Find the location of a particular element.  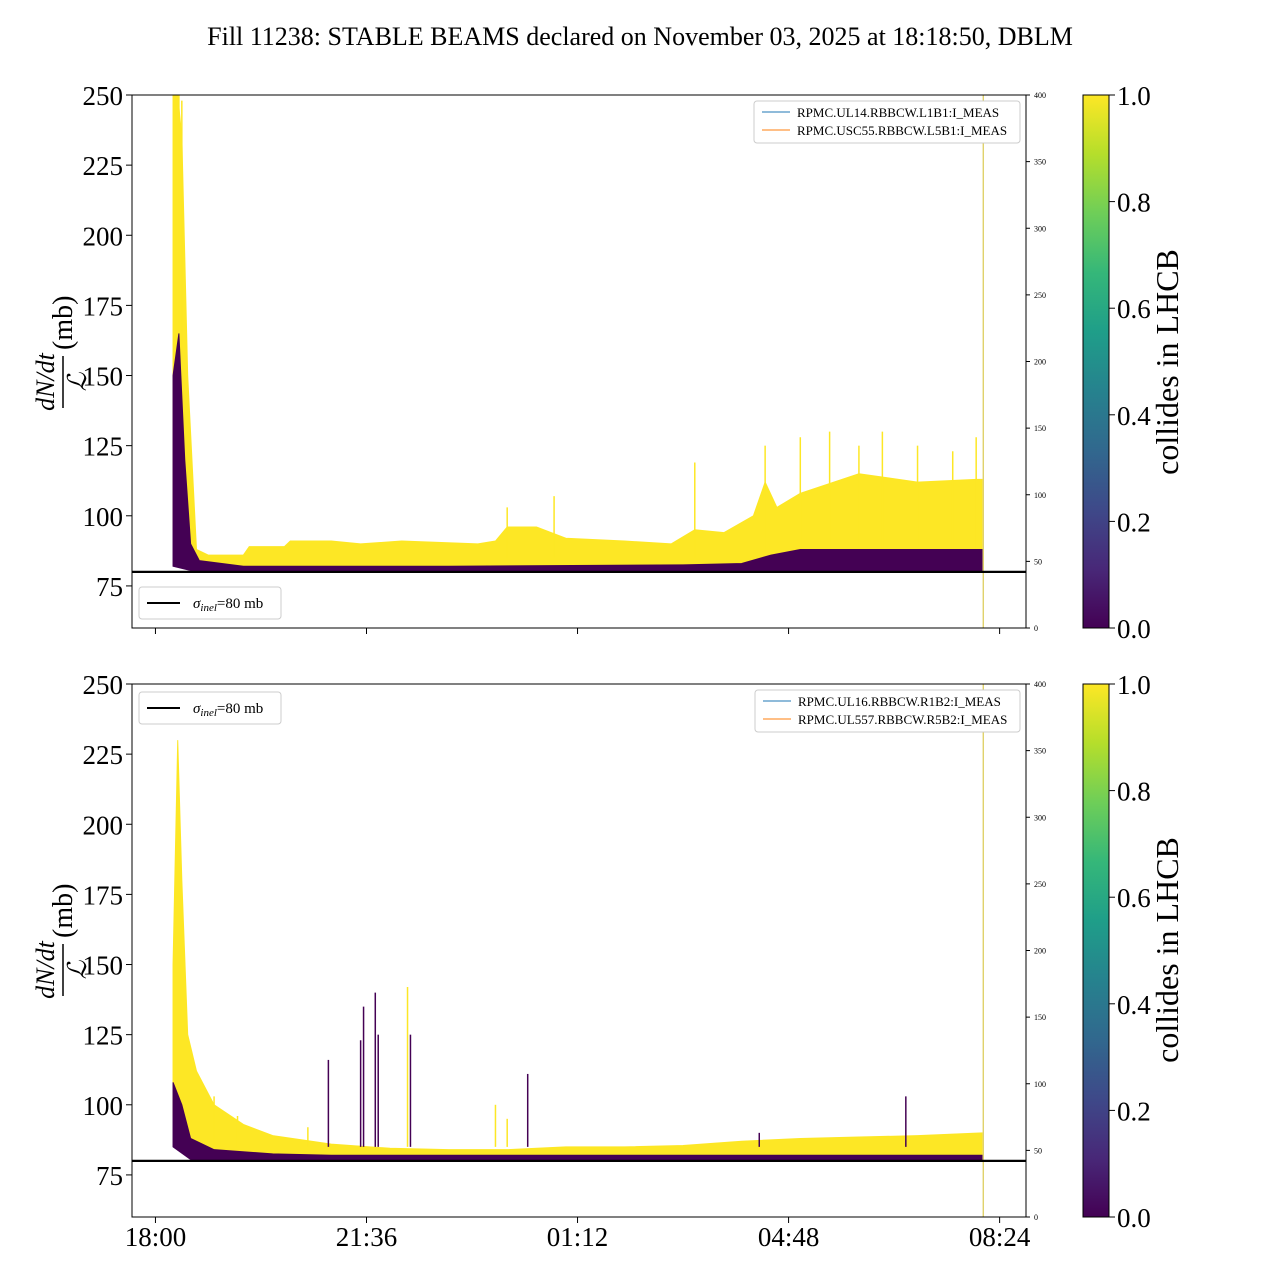

top-hline-legend: σinel=80 mb is located at coordinates (210, 603).